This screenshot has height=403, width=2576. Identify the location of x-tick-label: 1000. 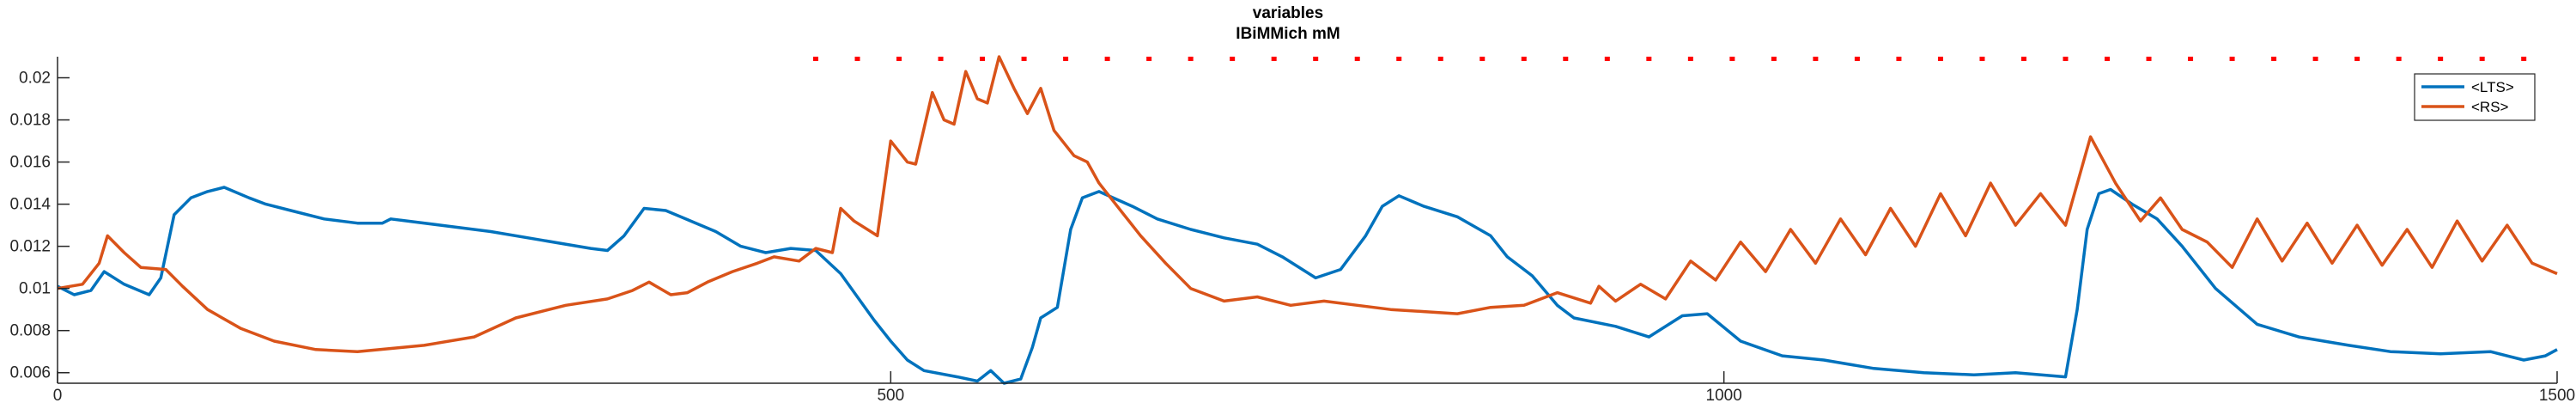
(1724, 395).